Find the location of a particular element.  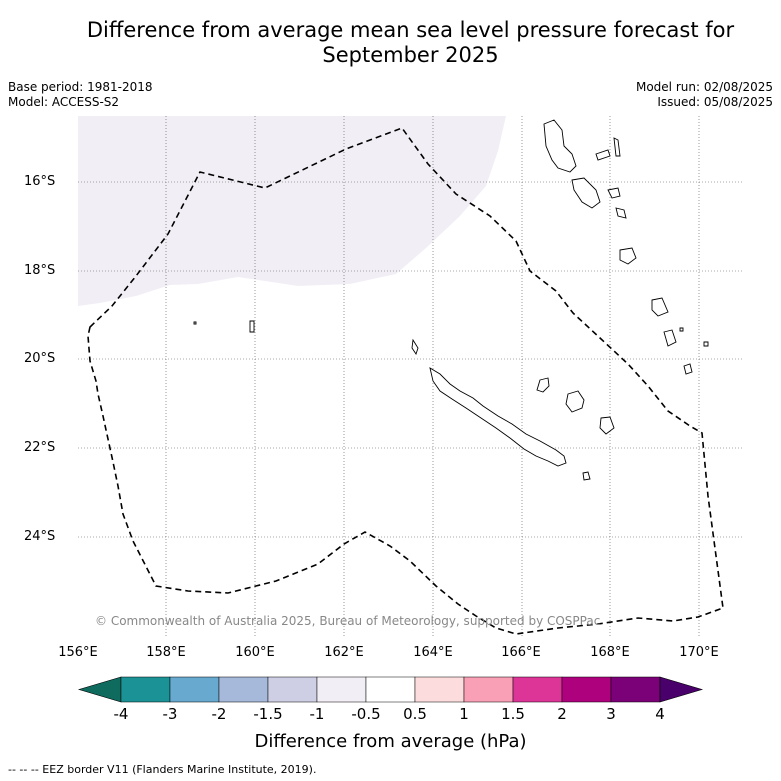

island-belep is located at coordinates (415, 347).